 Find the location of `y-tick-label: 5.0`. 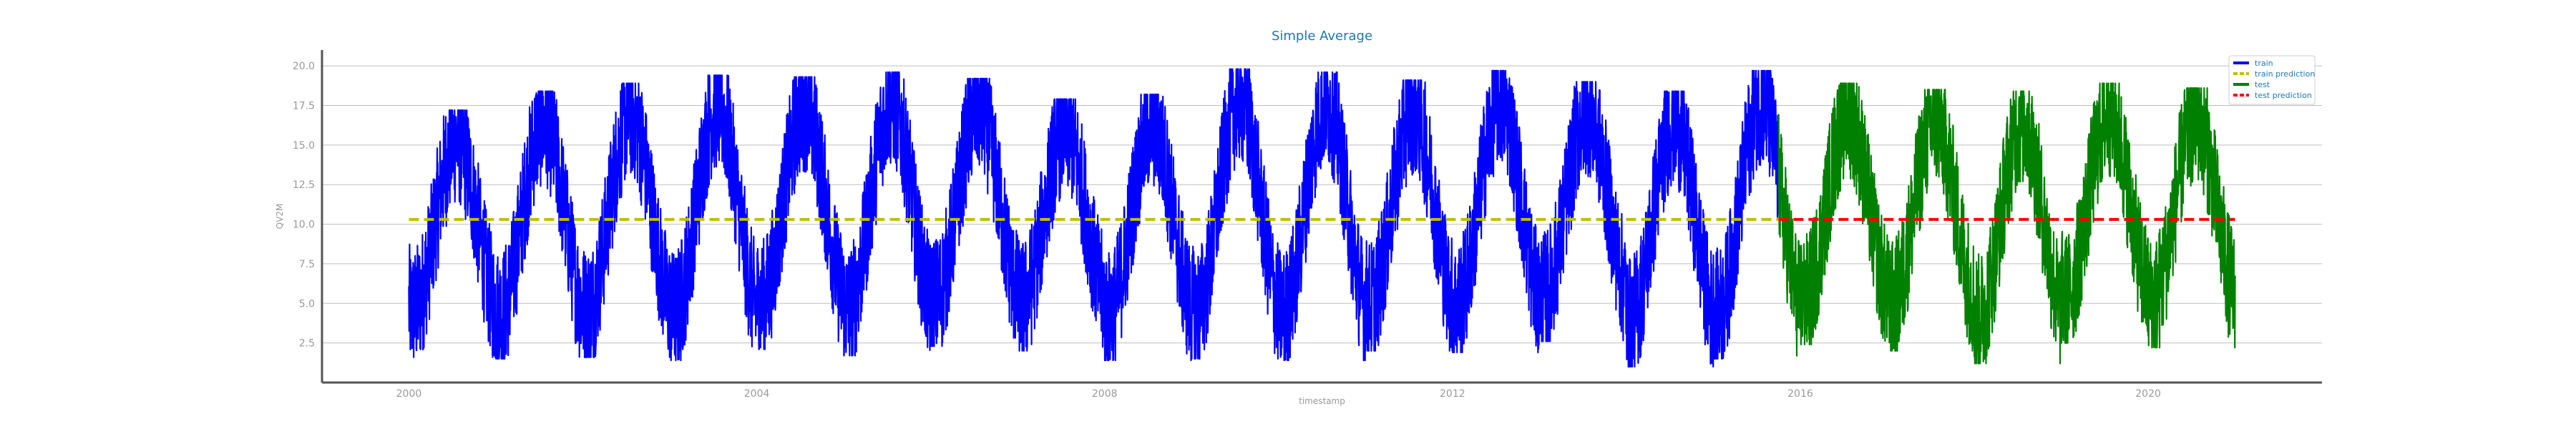

y-tick-label: 5.0 is located at coordinates (307, 304).